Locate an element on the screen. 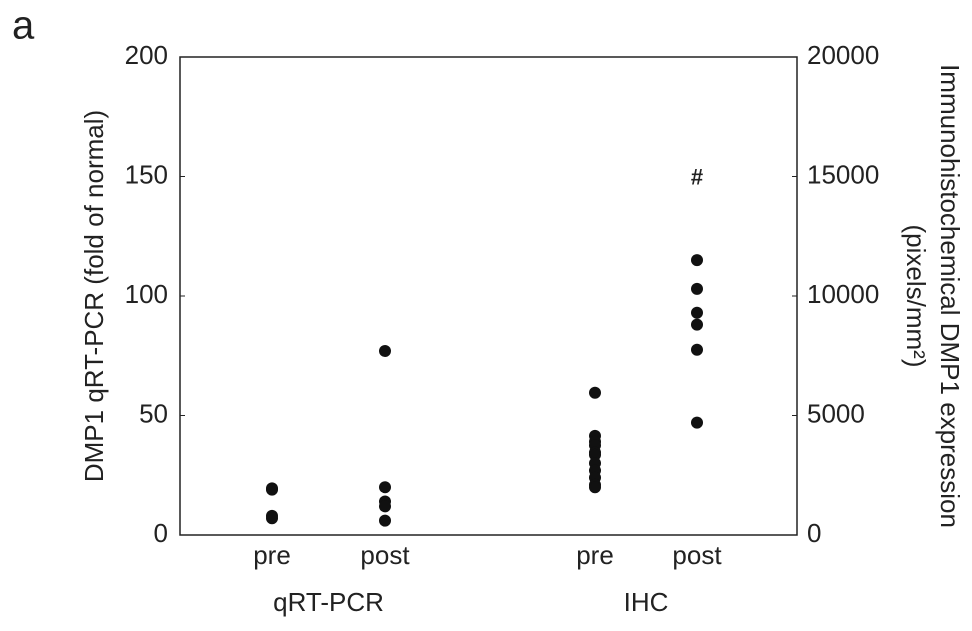  y-tick-label: 0 is located at coordinates (161, 533).